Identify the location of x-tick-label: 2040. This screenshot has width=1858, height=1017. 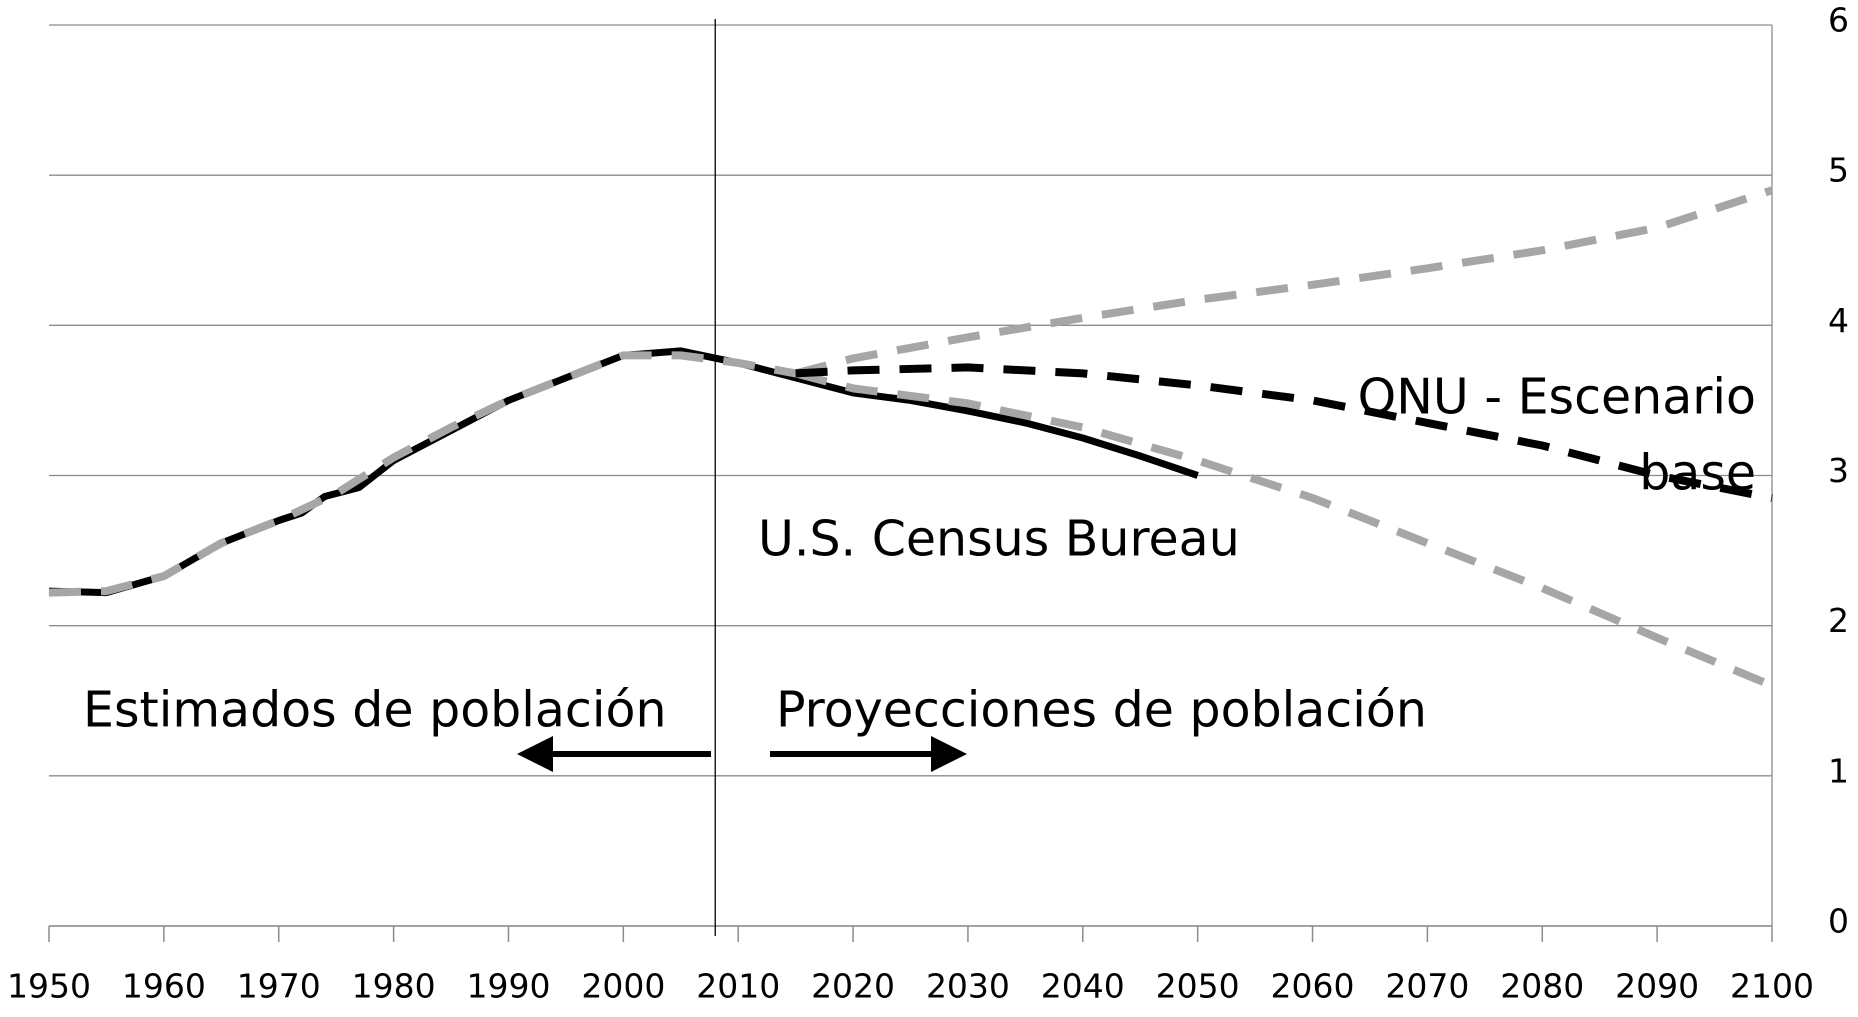
(1083, 986).